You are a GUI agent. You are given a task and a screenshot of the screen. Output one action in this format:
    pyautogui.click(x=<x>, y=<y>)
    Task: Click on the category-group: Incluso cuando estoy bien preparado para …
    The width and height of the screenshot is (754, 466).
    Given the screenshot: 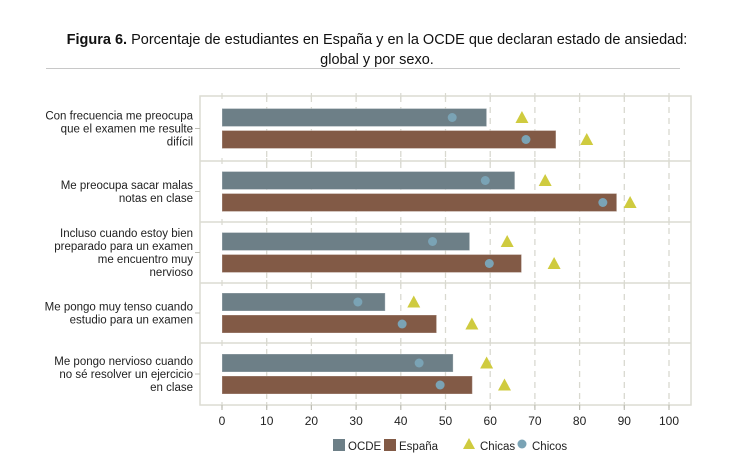 What is the action you would take?
    pyautogui.click(x=307, y=253)
    